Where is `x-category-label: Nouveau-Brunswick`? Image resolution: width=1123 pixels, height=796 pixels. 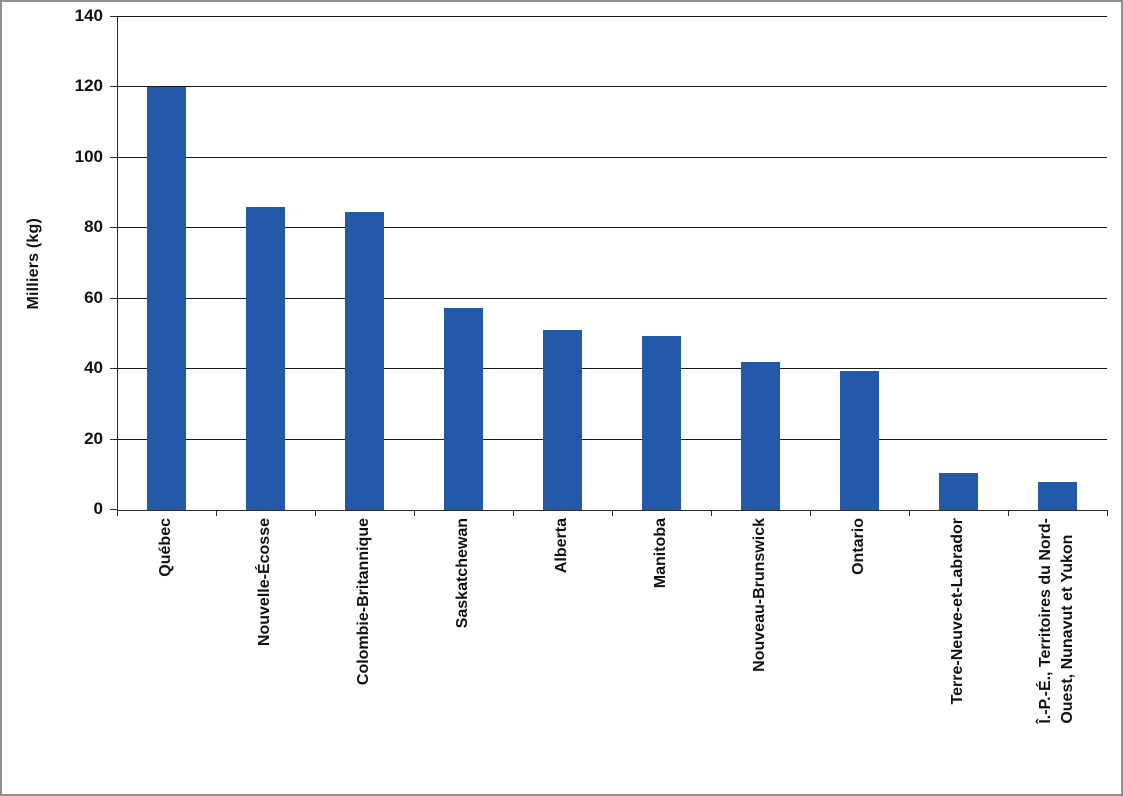
x-category-label: Nouveau-Brunswick is located at coordinates (760, 656).